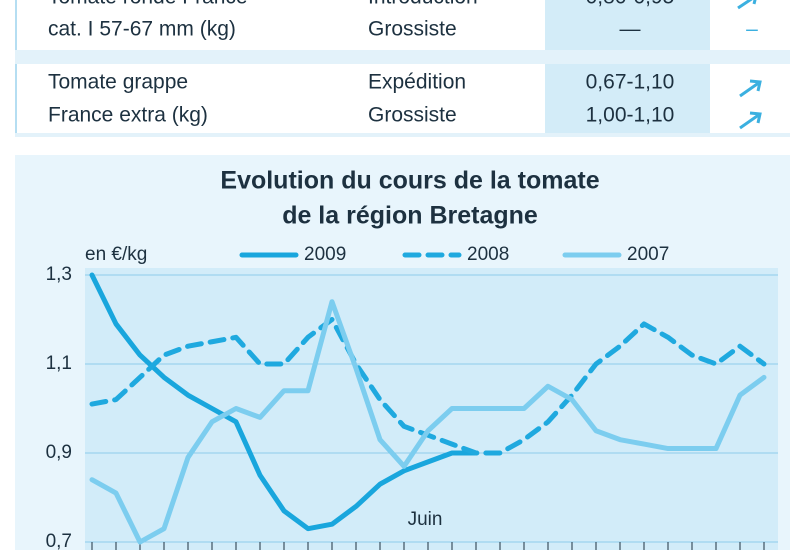 The width and height of the screenshot is (800, 550). Describe the element at coordinates (627, 68) in the screenshot. I see `price-column` at that location.